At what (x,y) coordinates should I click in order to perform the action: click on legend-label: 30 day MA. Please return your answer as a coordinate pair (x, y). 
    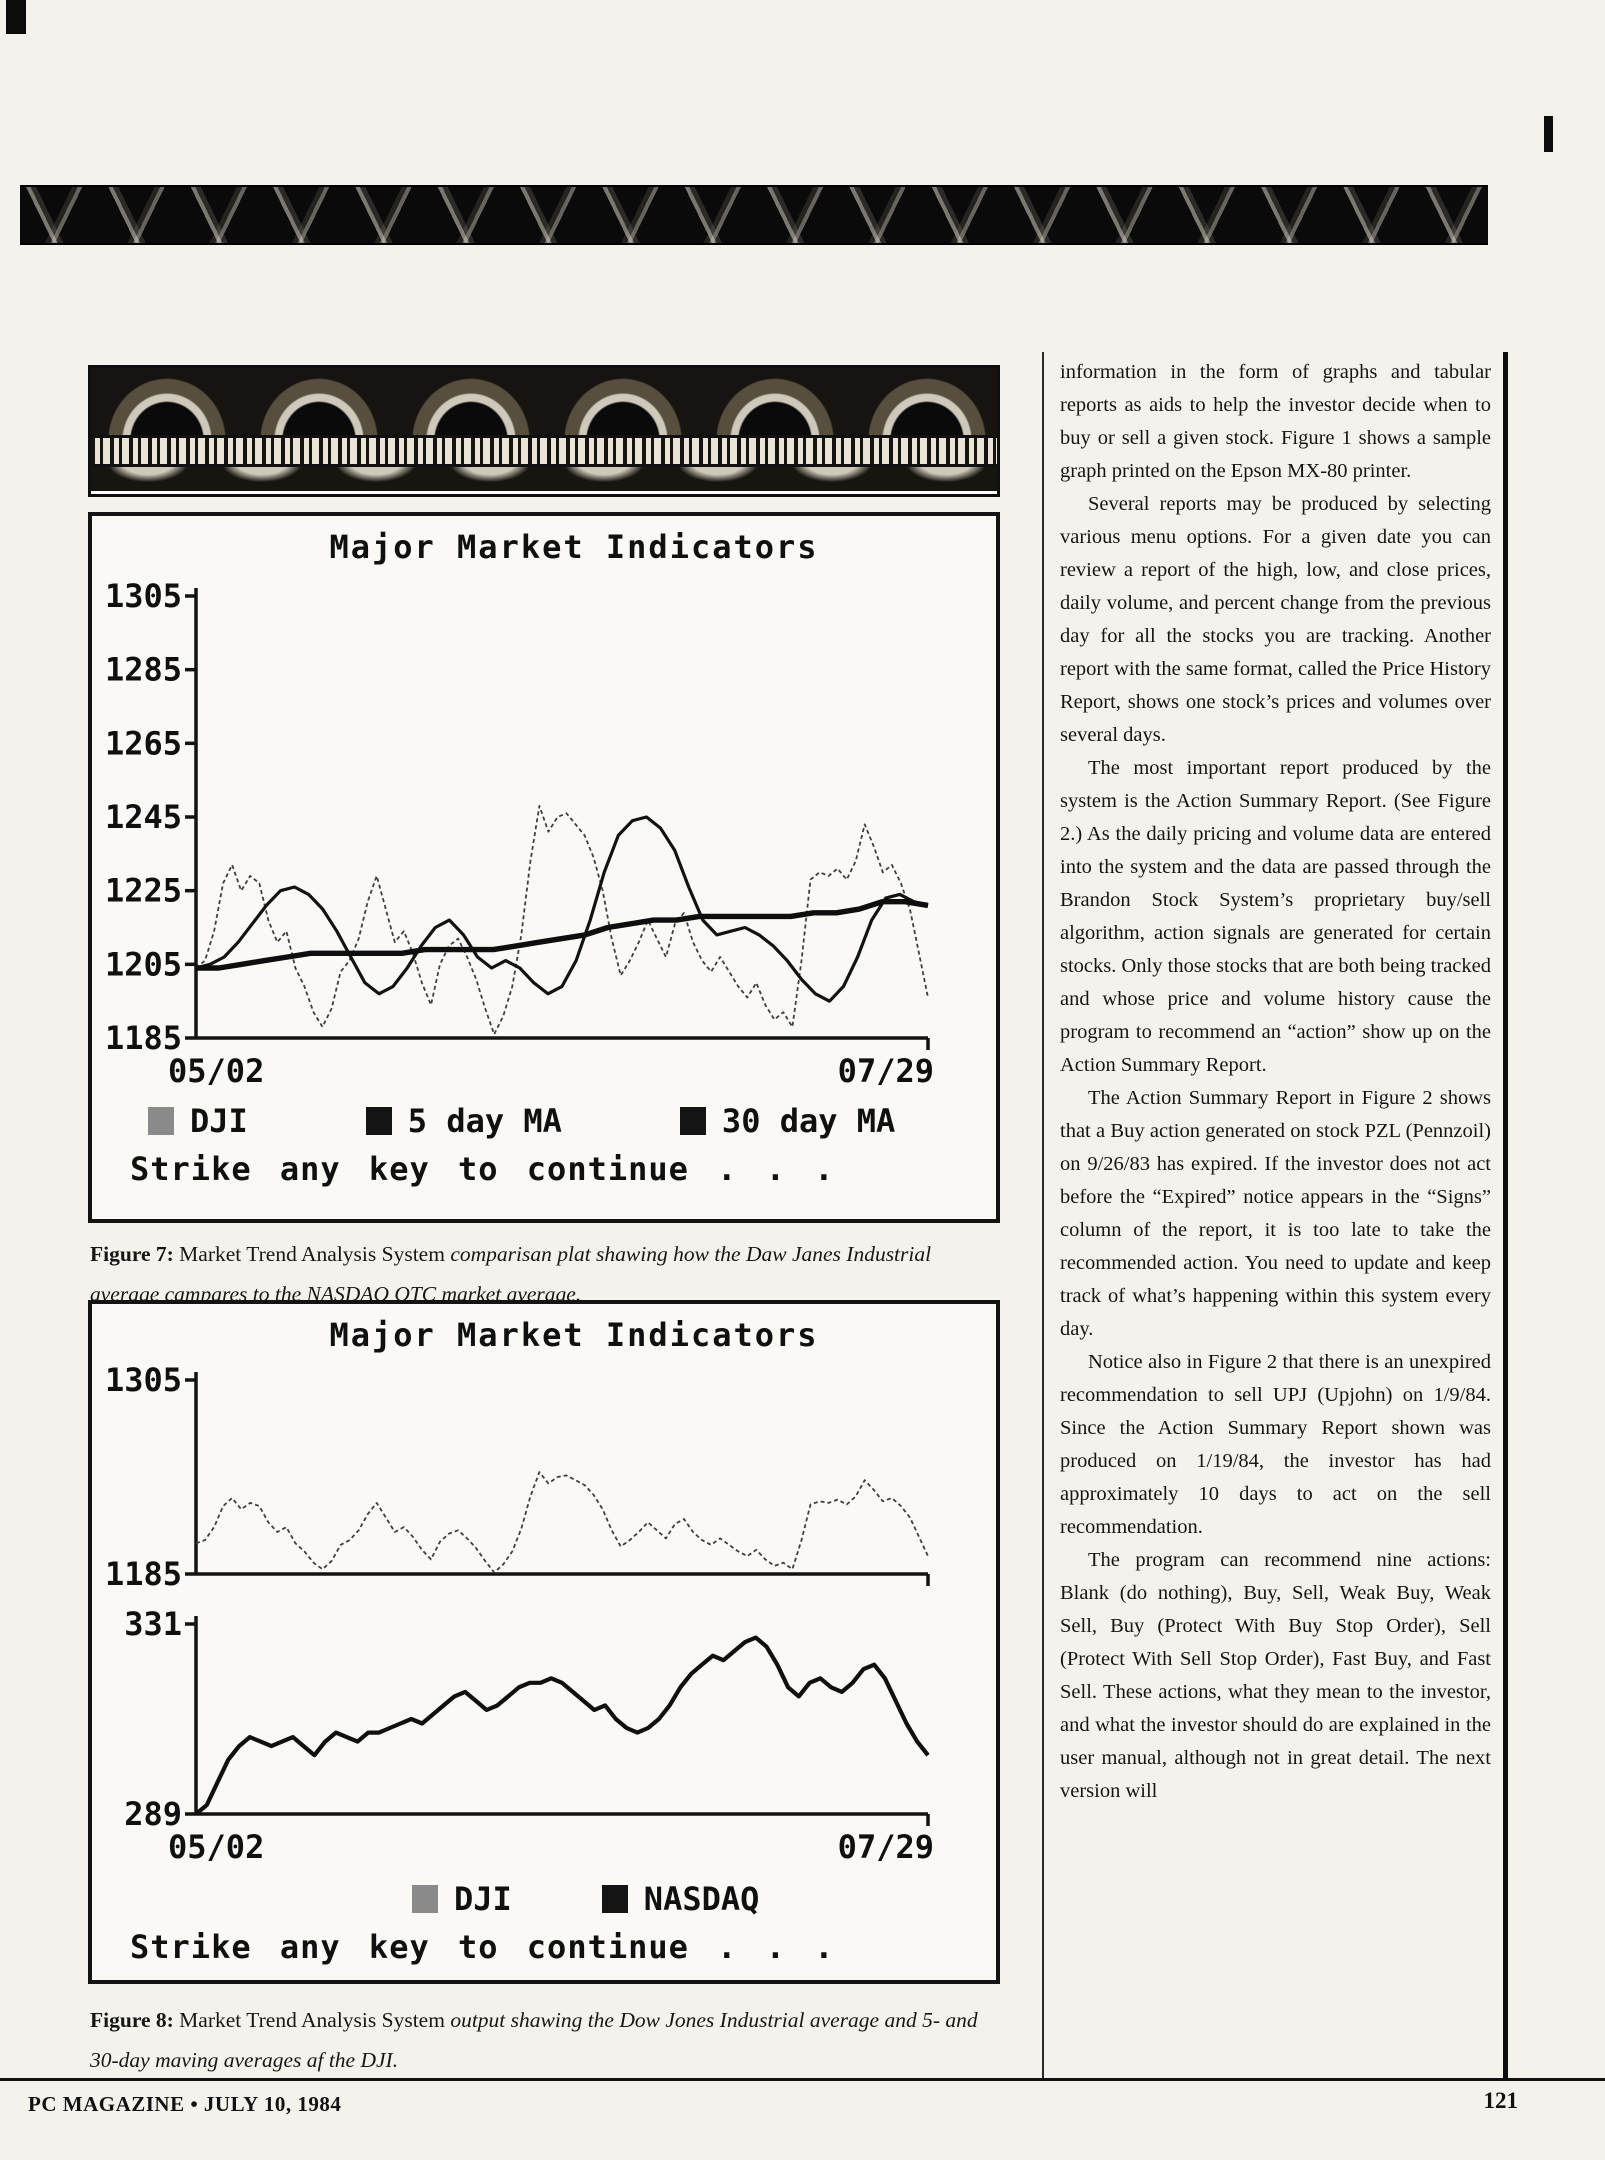
    Looking at the image, I should click on (808, 1121).